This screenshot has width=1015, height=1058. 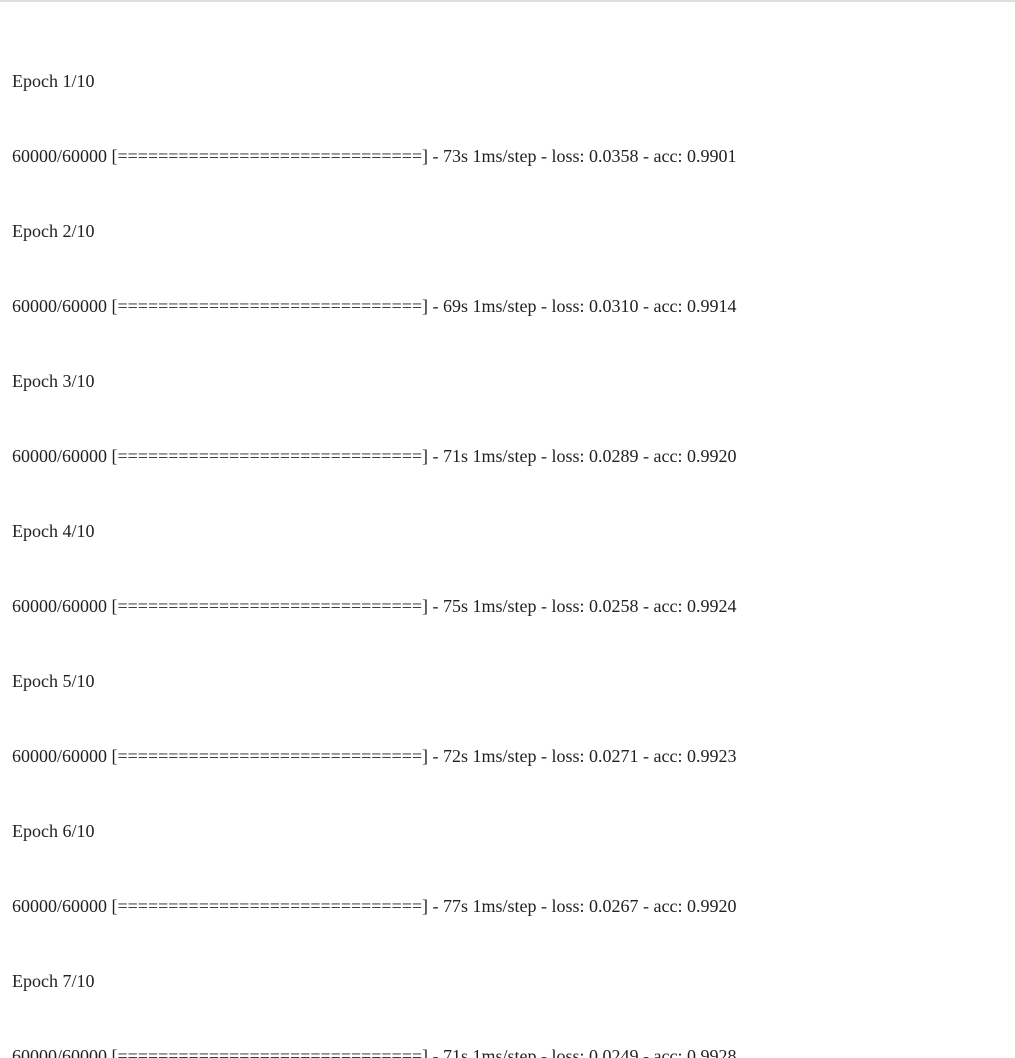 What do you see at coordinates (53, 831) in the screenshot?
I see `epoch-header: Epoch 6/10` at bounding box center [53, 831].